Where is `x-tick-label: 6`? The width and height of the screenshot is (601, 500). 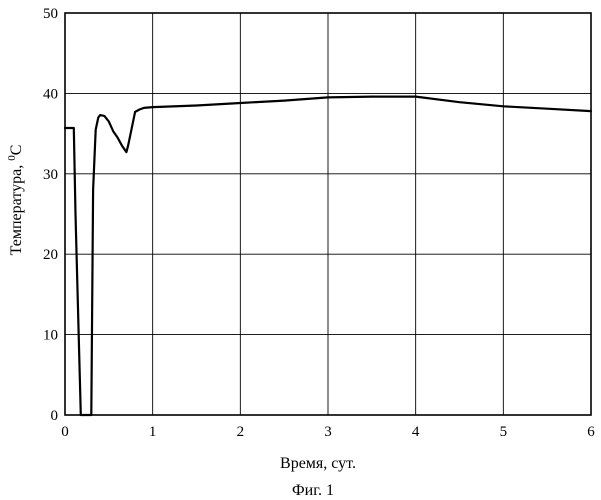
x-tick-label: 6 is located at coordinates (591, 432).